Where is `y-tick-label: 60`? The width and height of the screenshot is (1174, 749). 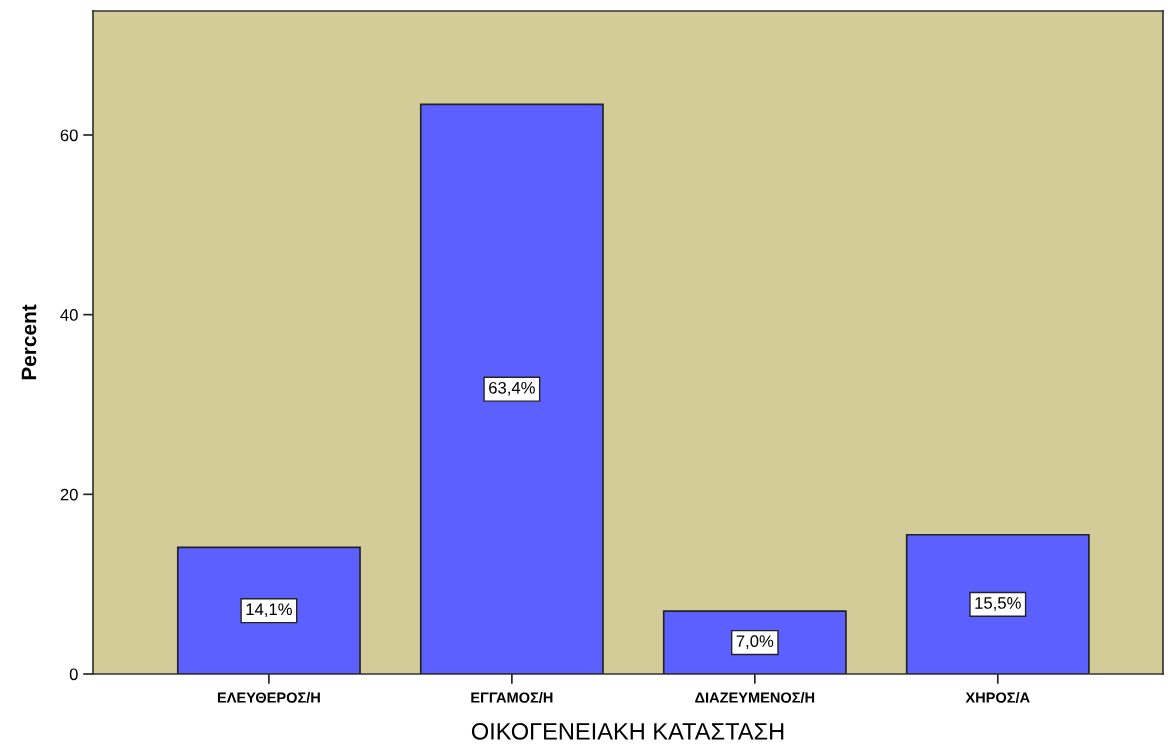 y-tick-label: 60 is located at coordinates (69, 135).